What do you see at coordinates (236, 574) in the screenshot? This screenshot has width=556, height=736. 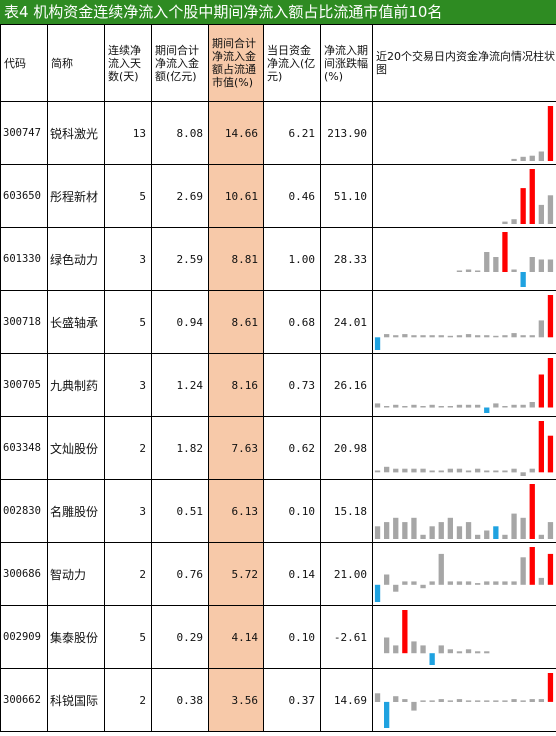 I see `inflow-ratio: 5.72` at bounding box center [236, 574].